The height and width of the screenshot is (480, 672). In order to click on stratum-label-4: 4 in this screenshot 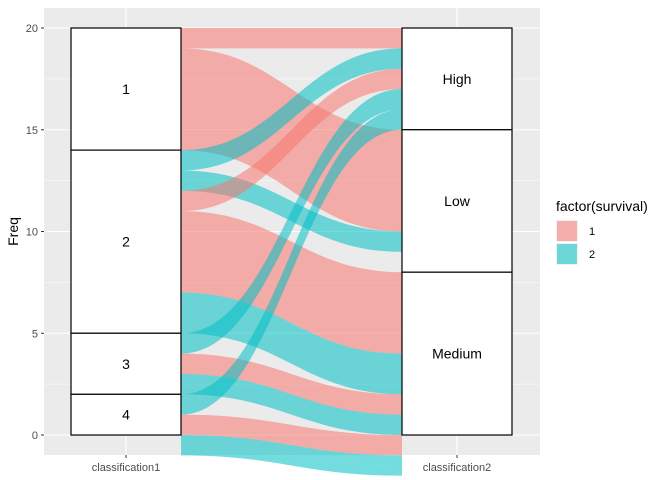, I will do `click(126, 415)`.